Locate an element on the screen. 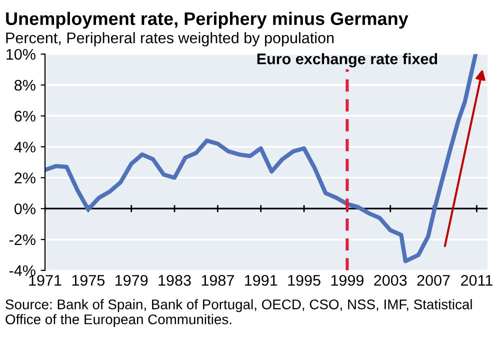 The width and height of the screenshot is (500, 338). y-tick-label: 8% is located at coordinates (25, 85).